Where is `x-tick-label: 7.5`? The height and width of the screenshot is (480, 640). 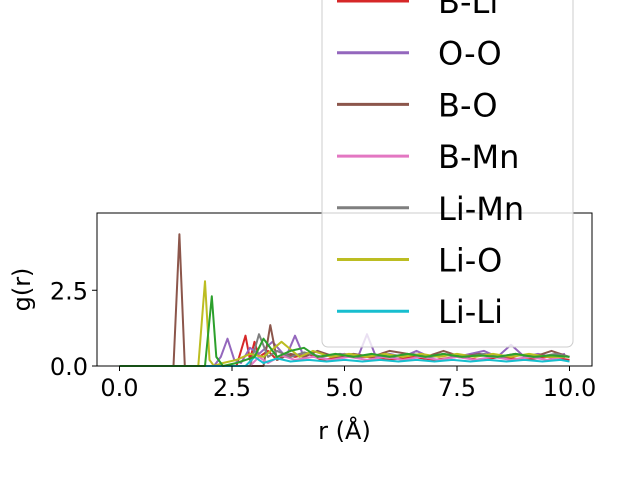
x-tick-label: 7.5 is located at coordinates (457, 388).